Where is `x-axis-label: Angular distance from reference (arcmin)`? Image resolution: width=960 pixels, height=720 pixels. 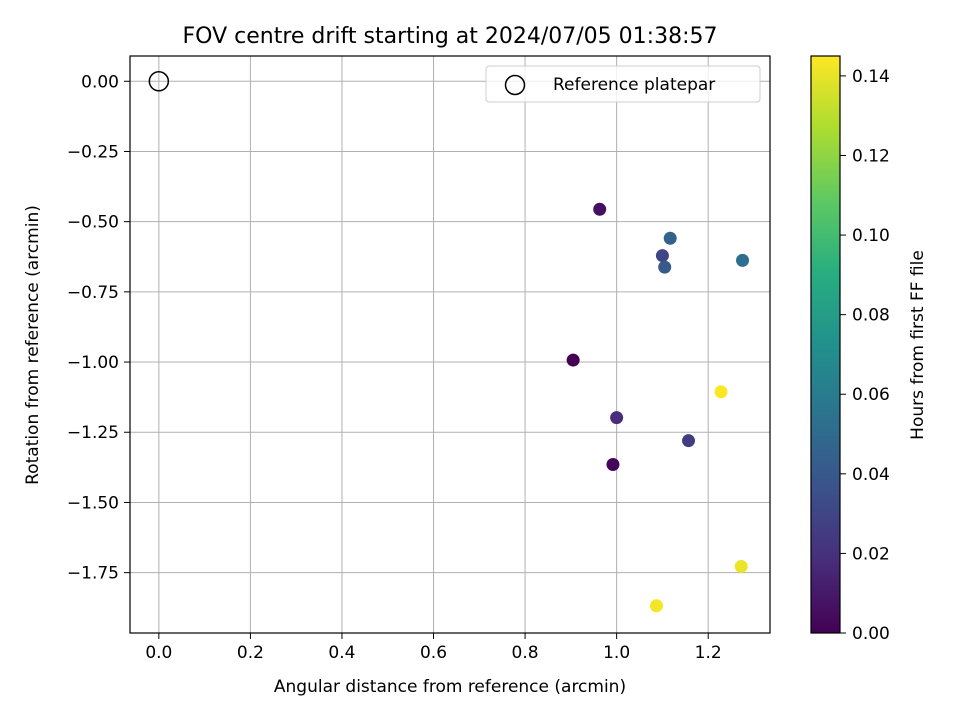 x-axis-label: Angular distance from reference (arcmin) is located at coordinates (450, 687).